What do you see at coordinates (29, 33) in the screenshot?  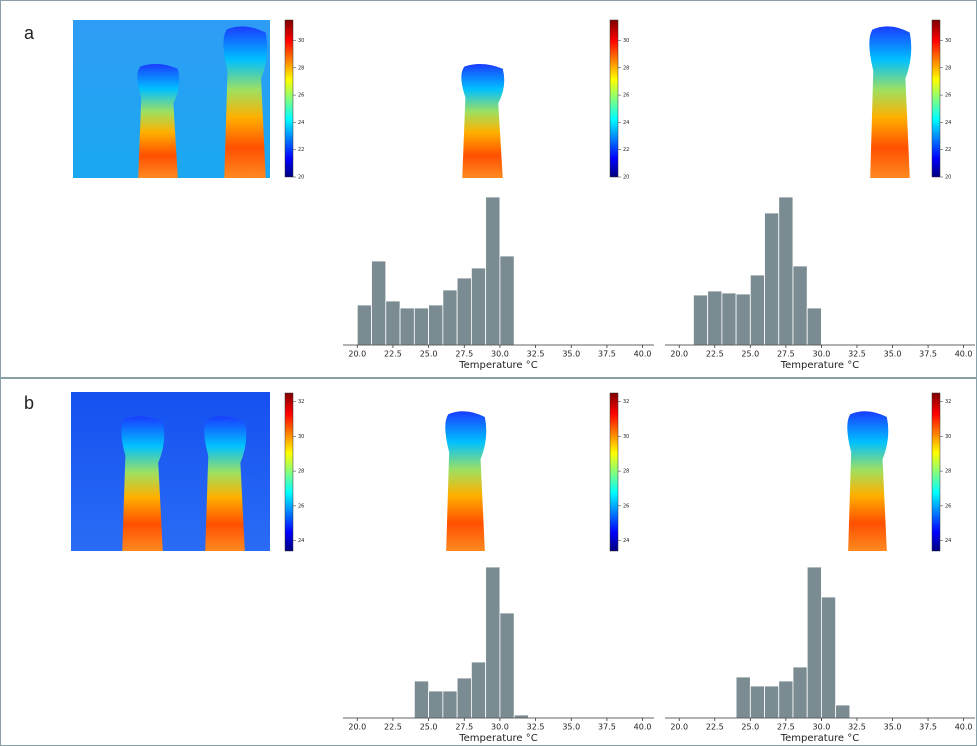 I see `panel-label: a` at bounding box center [29, 33].